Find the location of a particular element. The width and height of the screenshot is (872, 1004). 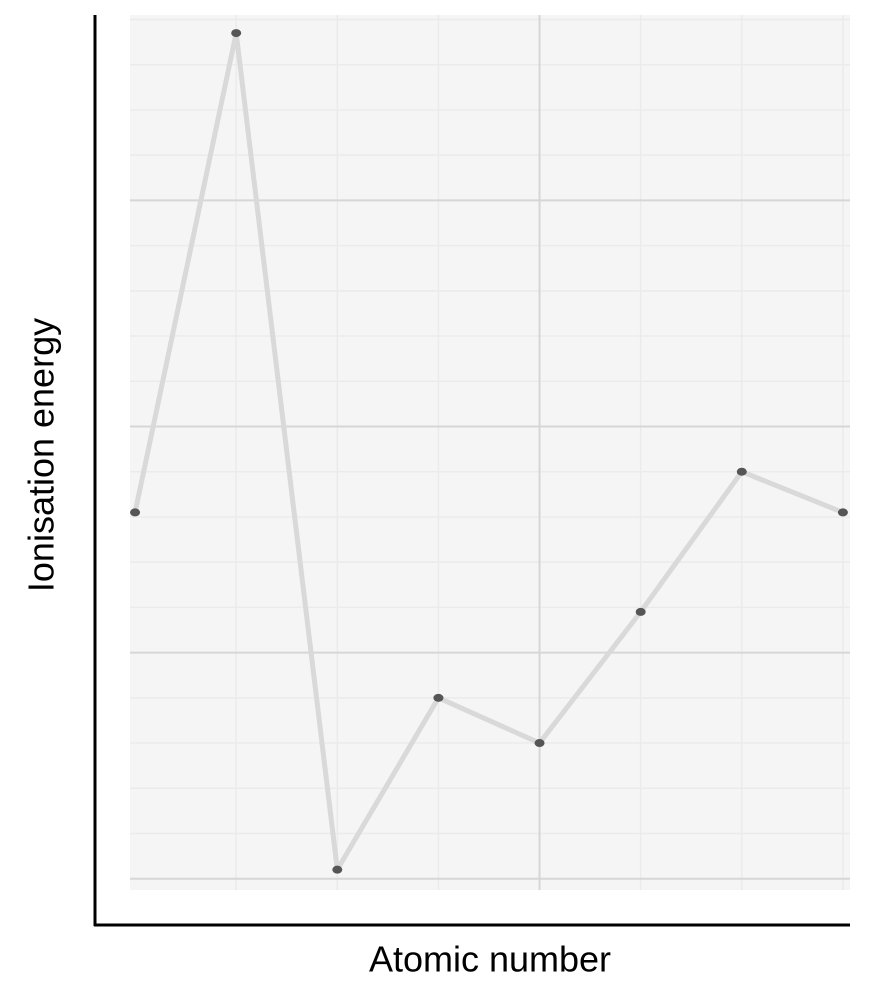

x-axis-label: Atomic number is located at coordinates (490, 959).